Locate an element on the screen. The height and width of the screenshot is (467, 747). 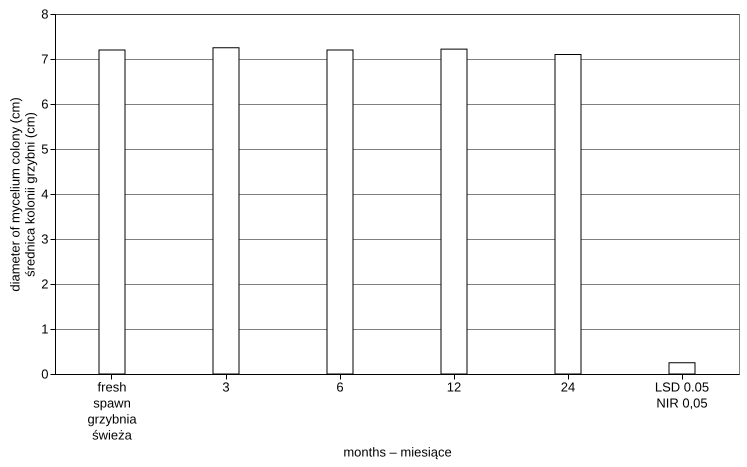
x-tick-label: fresh spawn grzybnia świeża is located at coordinates (112, 411).